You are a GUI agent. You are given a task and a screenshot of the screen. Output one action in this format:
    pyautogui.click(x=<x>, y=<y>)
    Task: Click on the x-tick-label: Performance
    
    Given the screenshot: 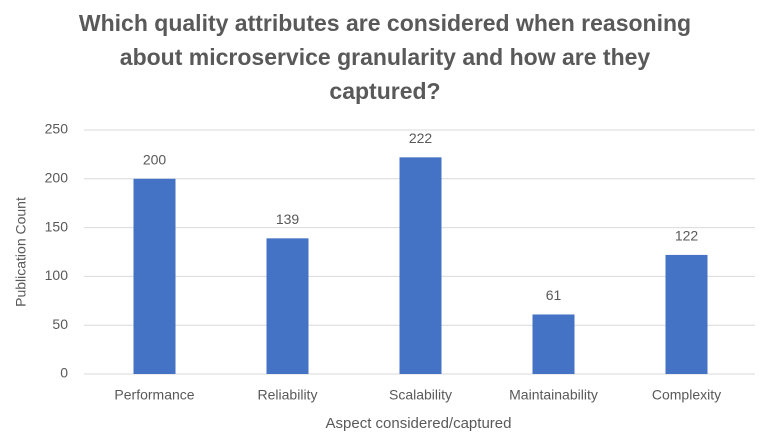 What is the action you would take?
    pyautogui.click(x=154, y=395)
    